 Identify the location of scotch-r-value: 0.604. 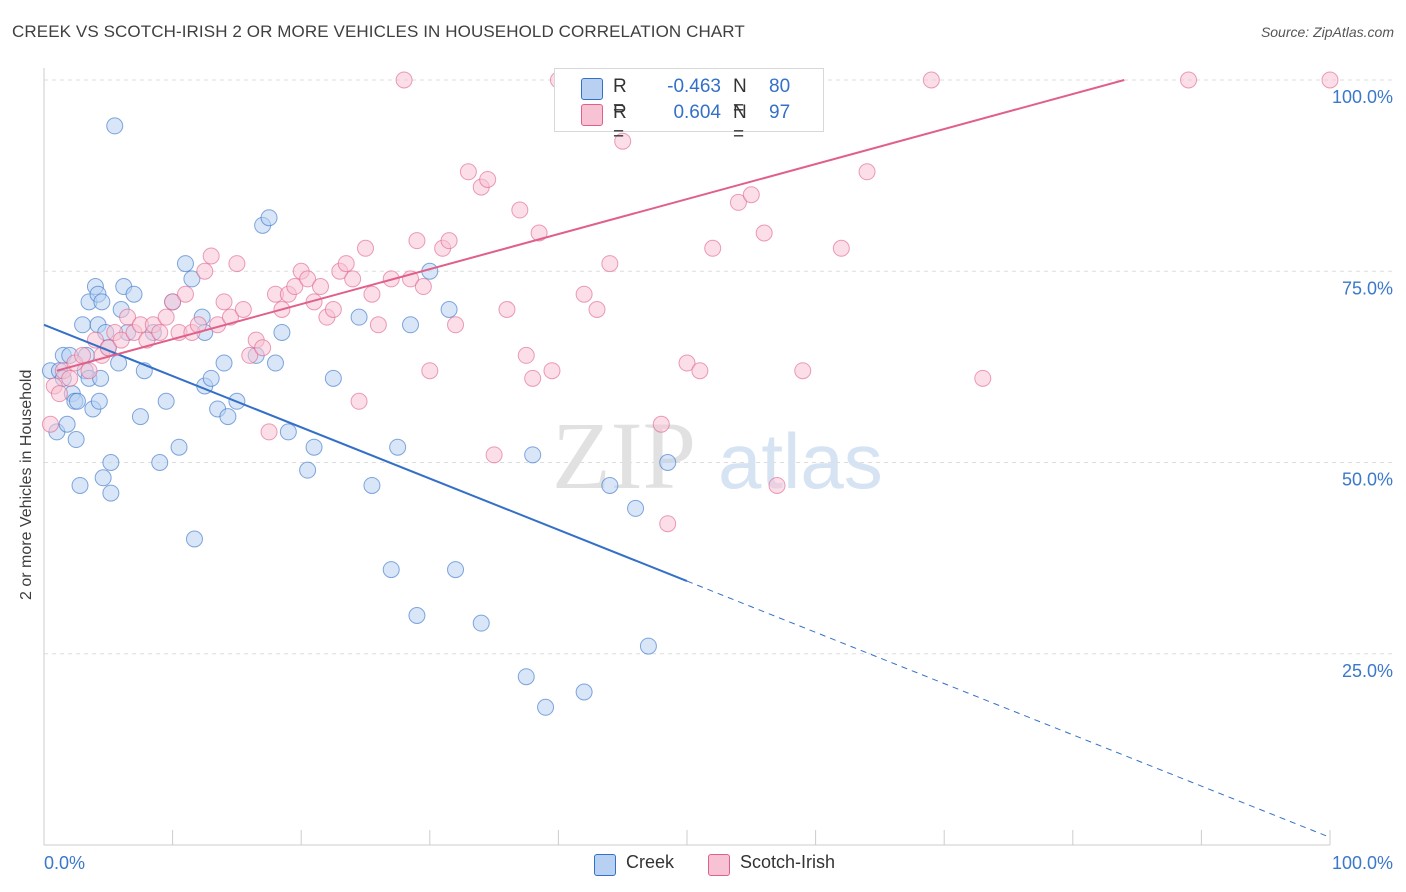
(697, 112).